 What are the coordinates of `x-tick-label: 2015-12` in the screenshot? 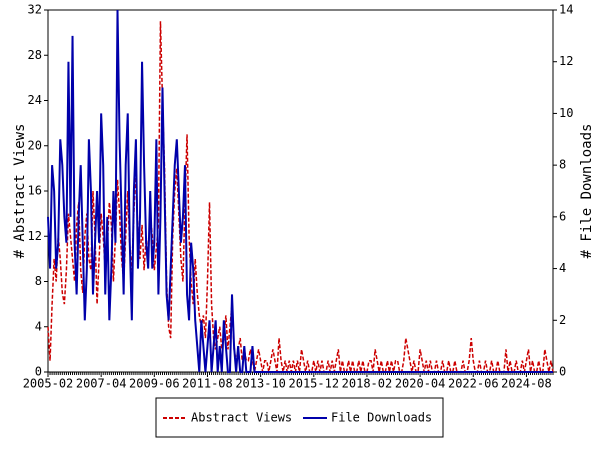 It's located at (314, 384).